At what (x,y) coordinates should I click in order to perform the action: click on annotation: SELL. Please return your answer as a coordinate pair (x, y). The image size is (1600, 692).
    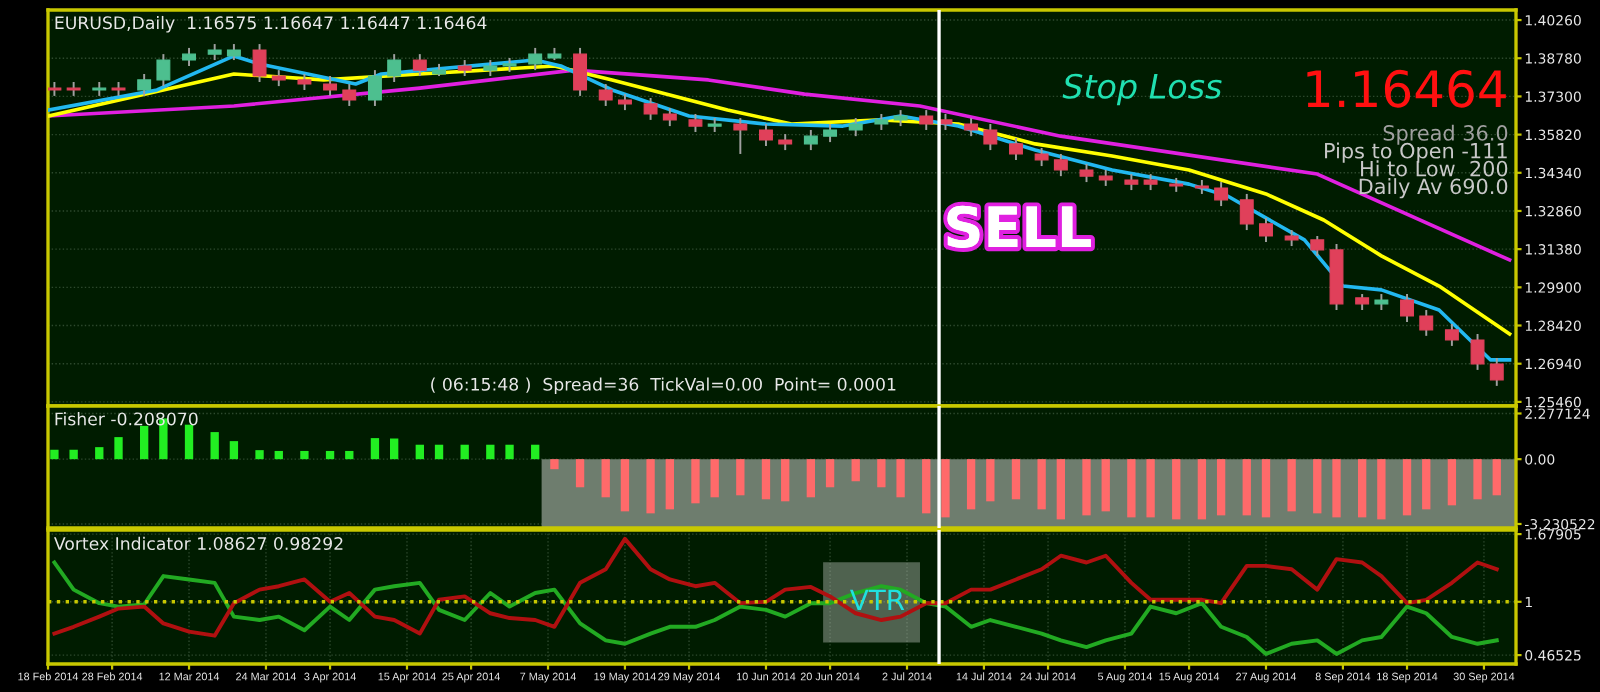
    Looking at the image, I should click on (1019, 226).